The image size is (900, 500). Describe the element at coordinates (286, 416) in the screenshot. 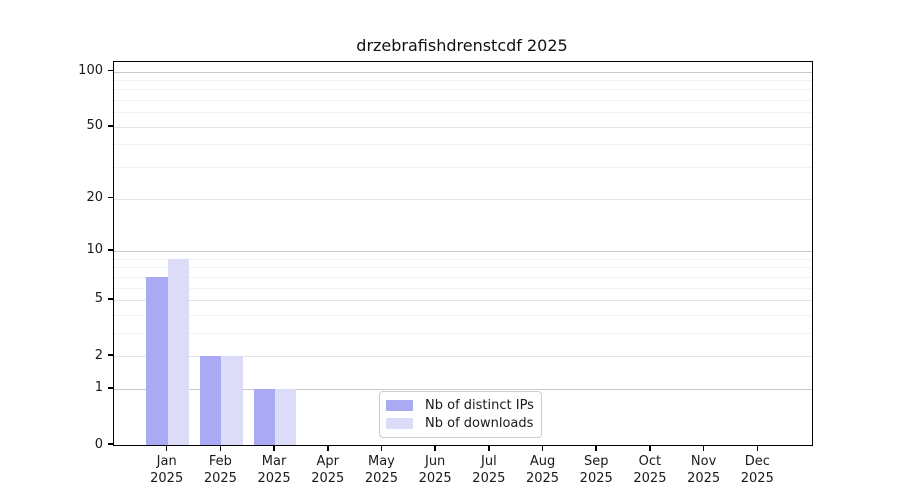

I see `bar-nb-of-downloads-mar` at that location.